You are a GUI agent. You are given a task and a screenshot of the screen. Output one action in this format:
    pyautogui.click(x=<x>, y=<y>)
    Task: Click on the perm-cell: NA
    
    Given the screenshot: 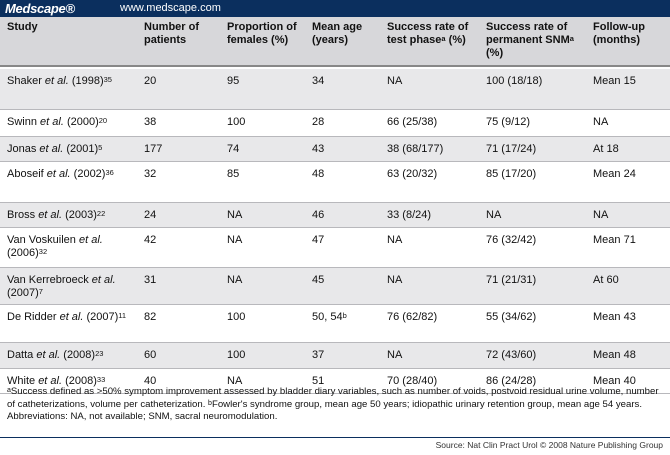 What is the action you would take?
    pyautogui.click(x=494, y=215)
    